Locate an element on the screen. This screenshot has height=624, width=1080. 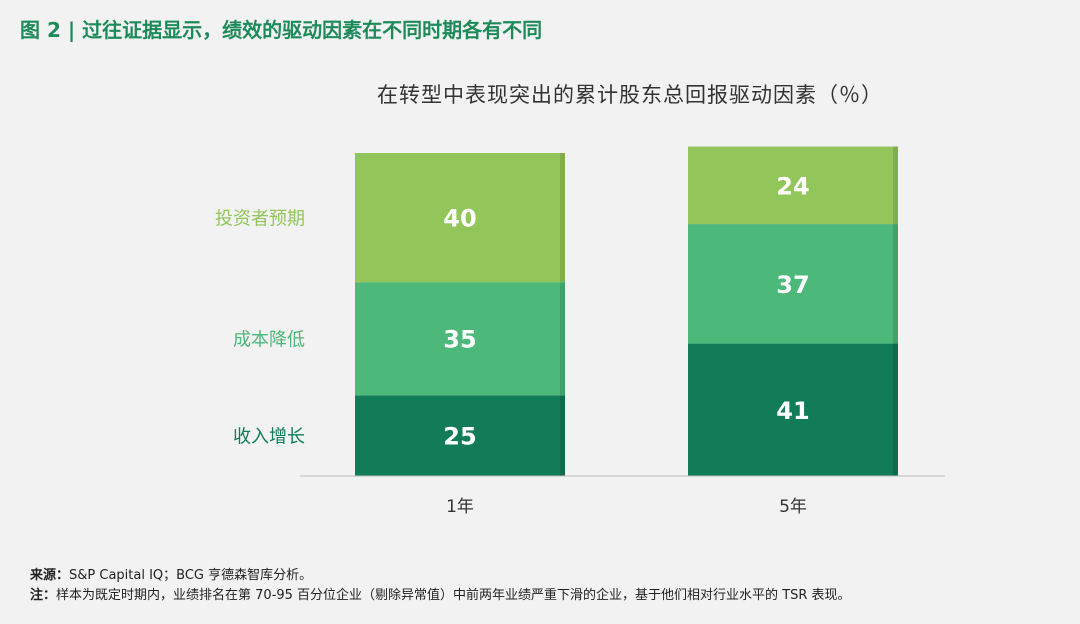
source-line: 来源：S&P Capital IQ；BCG 亨德森智库分析。 is located at coordinates (440, 576).